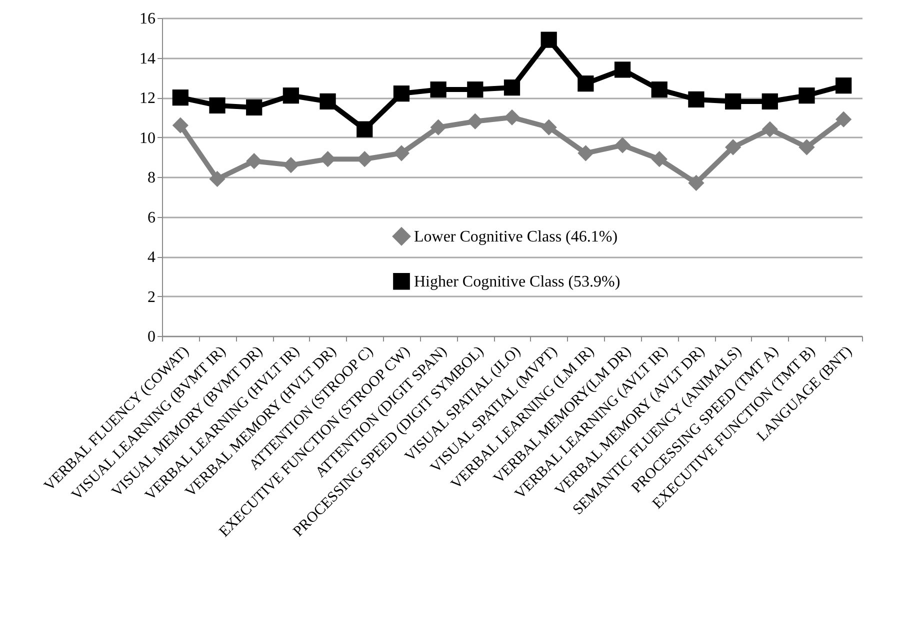  I want to click on y-tick-label: 2, so click(152, 297).